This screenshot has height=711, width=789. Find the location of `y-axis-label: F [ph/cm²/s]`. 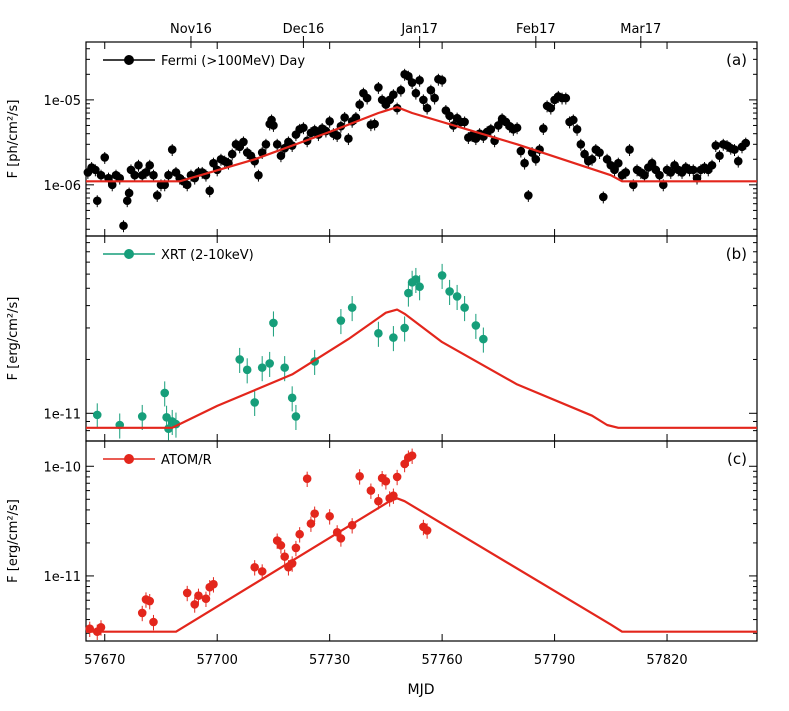

y-axis-label: F [ph/cm²/s] is located at coordinates (13, 139).